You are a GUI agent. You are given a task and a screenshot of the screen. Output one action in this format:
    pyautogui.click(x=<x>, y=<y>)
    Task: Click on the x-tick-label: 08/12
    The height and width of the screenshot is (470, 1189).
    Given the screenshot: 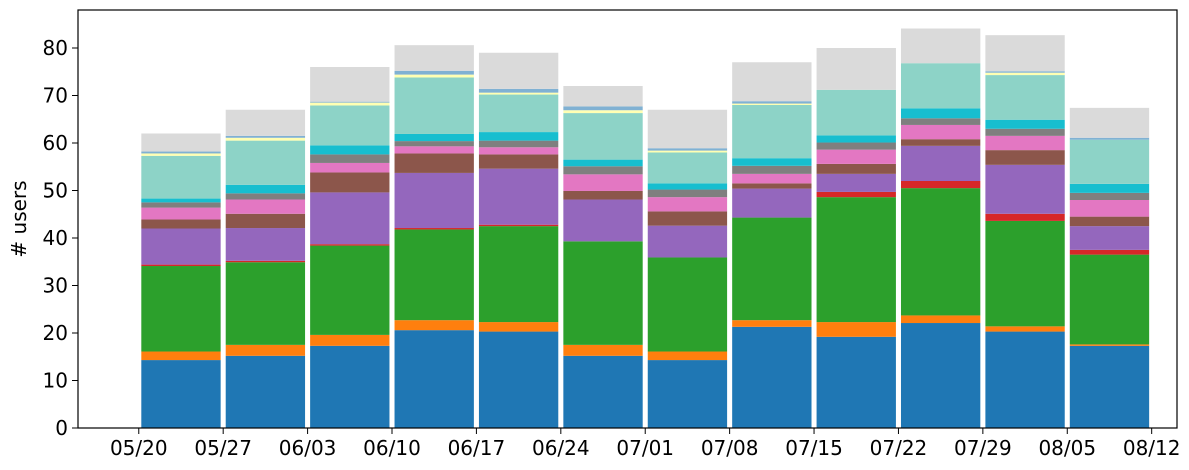 What is the action you would take?
    pyautogui.click(x=1152, y=448)
    